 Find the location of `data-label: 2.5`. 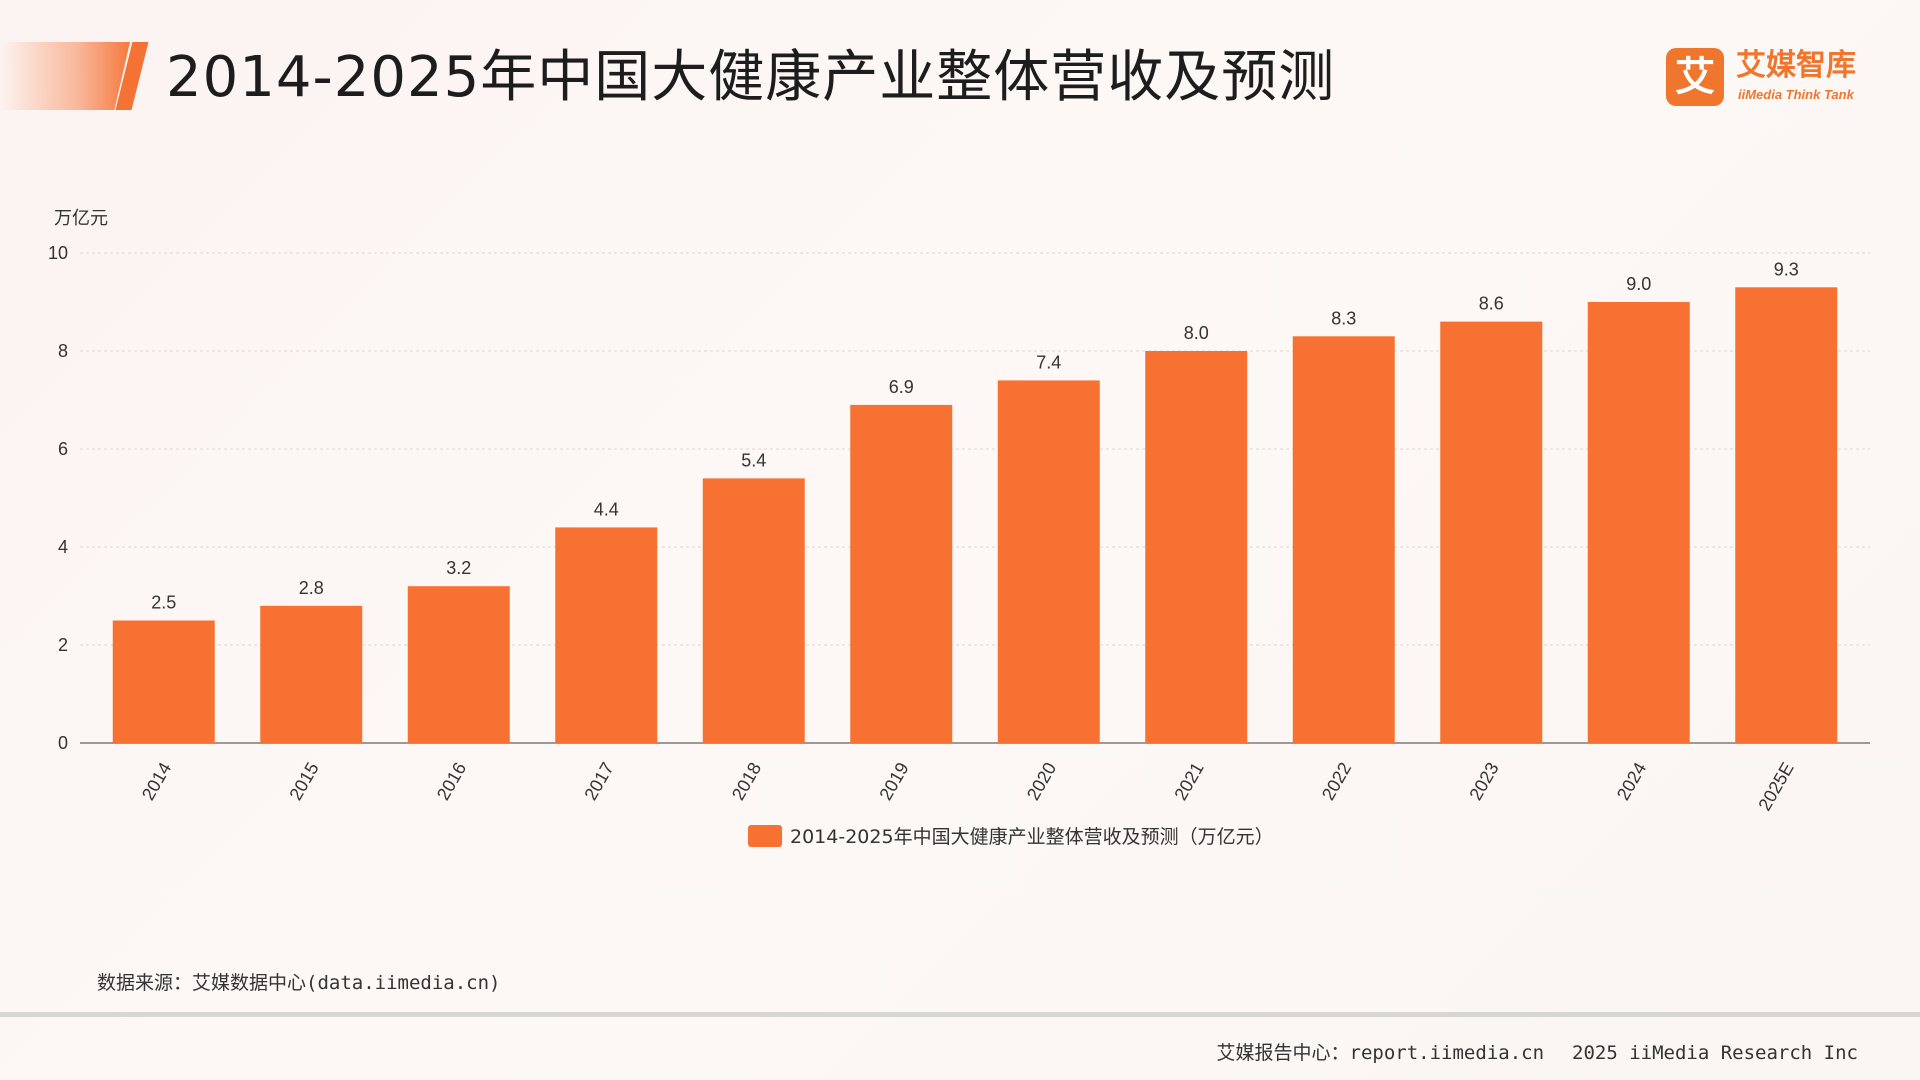

data-label: 2.5 is located at coordinates (163, 603).